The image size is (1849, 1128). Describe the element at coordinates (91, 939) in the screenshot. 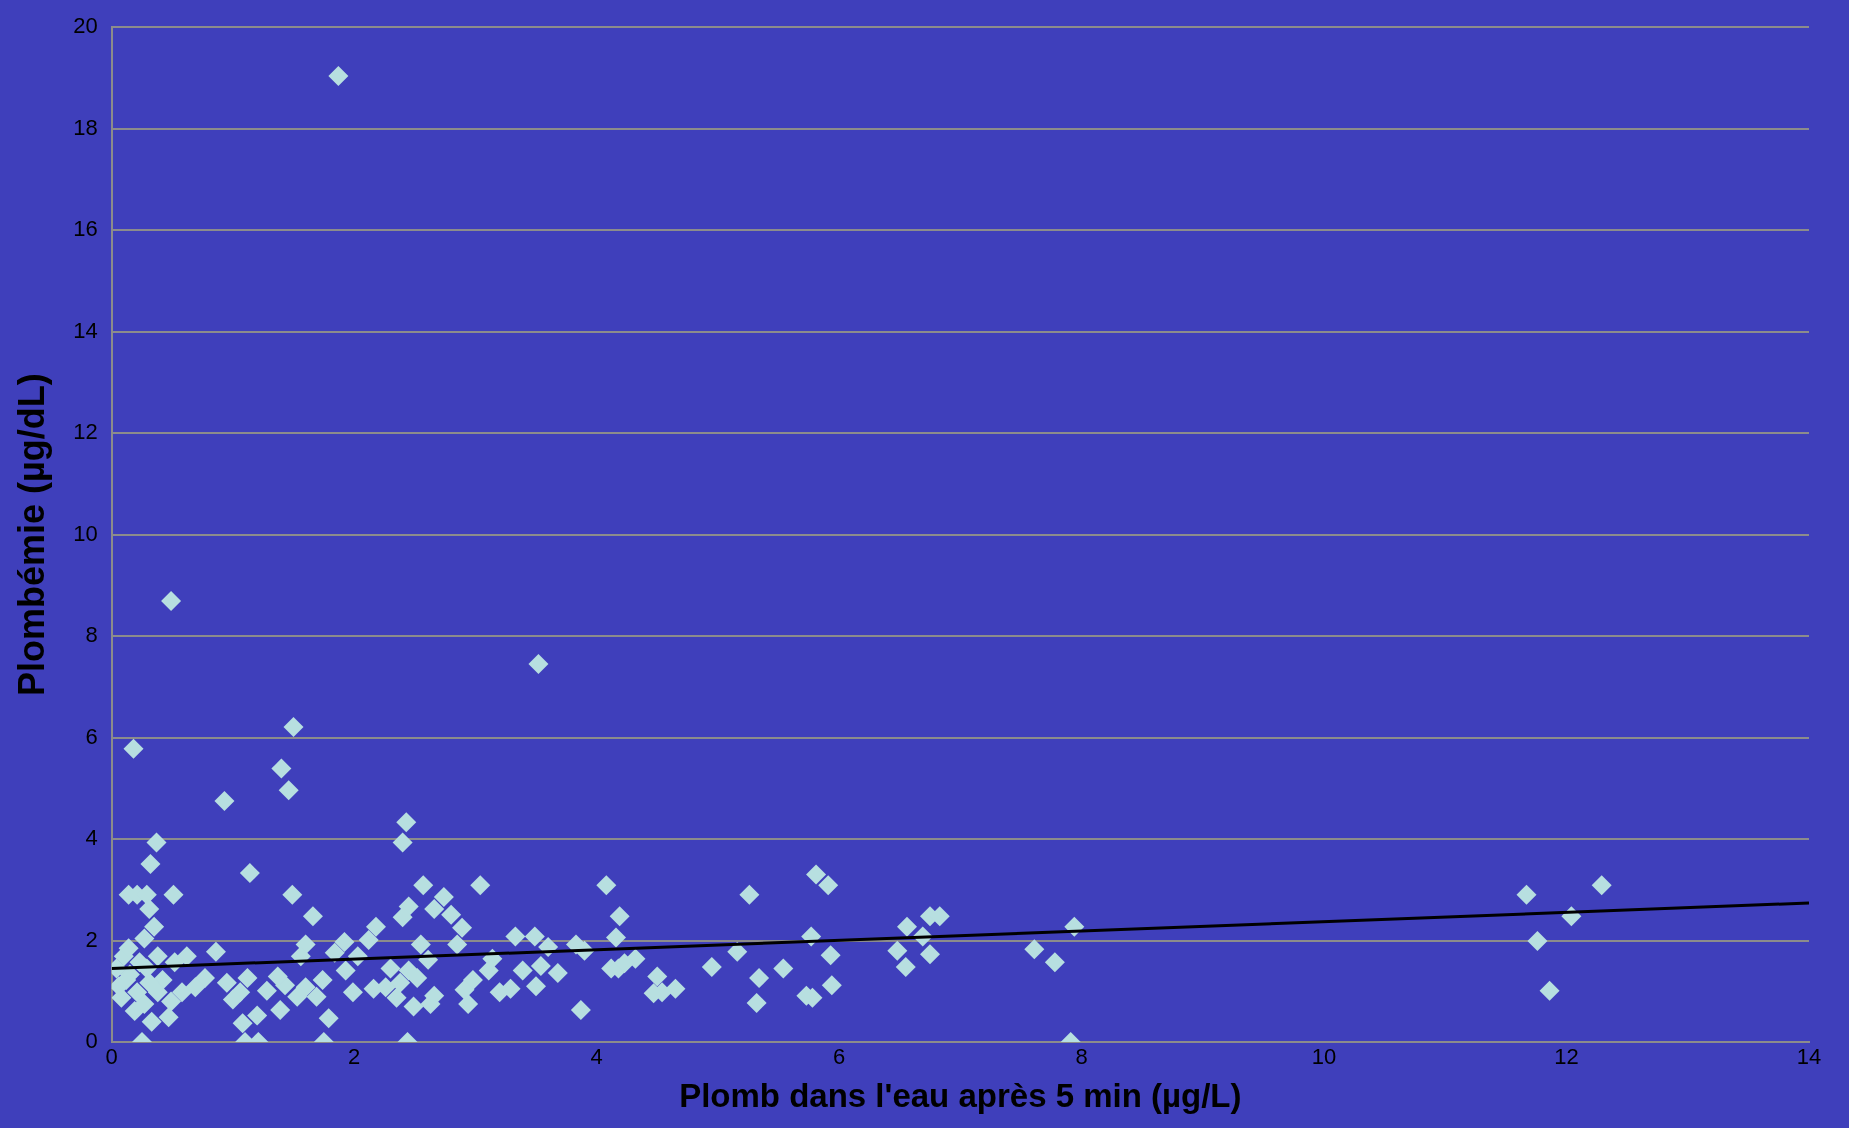

I see `y-tick-label: 2` at that location.